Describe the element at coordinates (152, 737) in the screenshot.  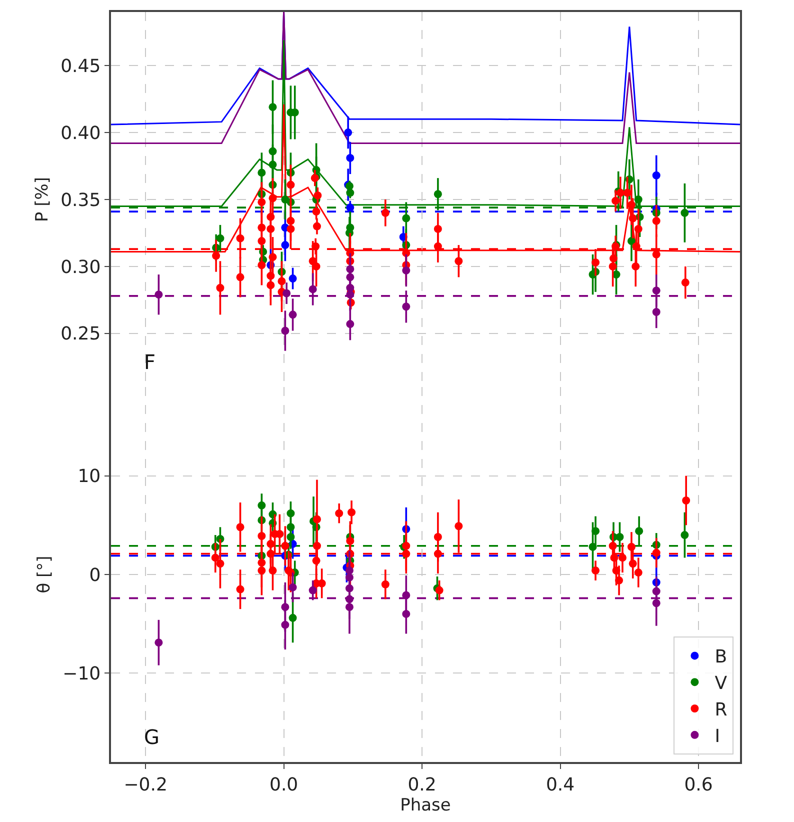
I see `annotation: G` at that location.